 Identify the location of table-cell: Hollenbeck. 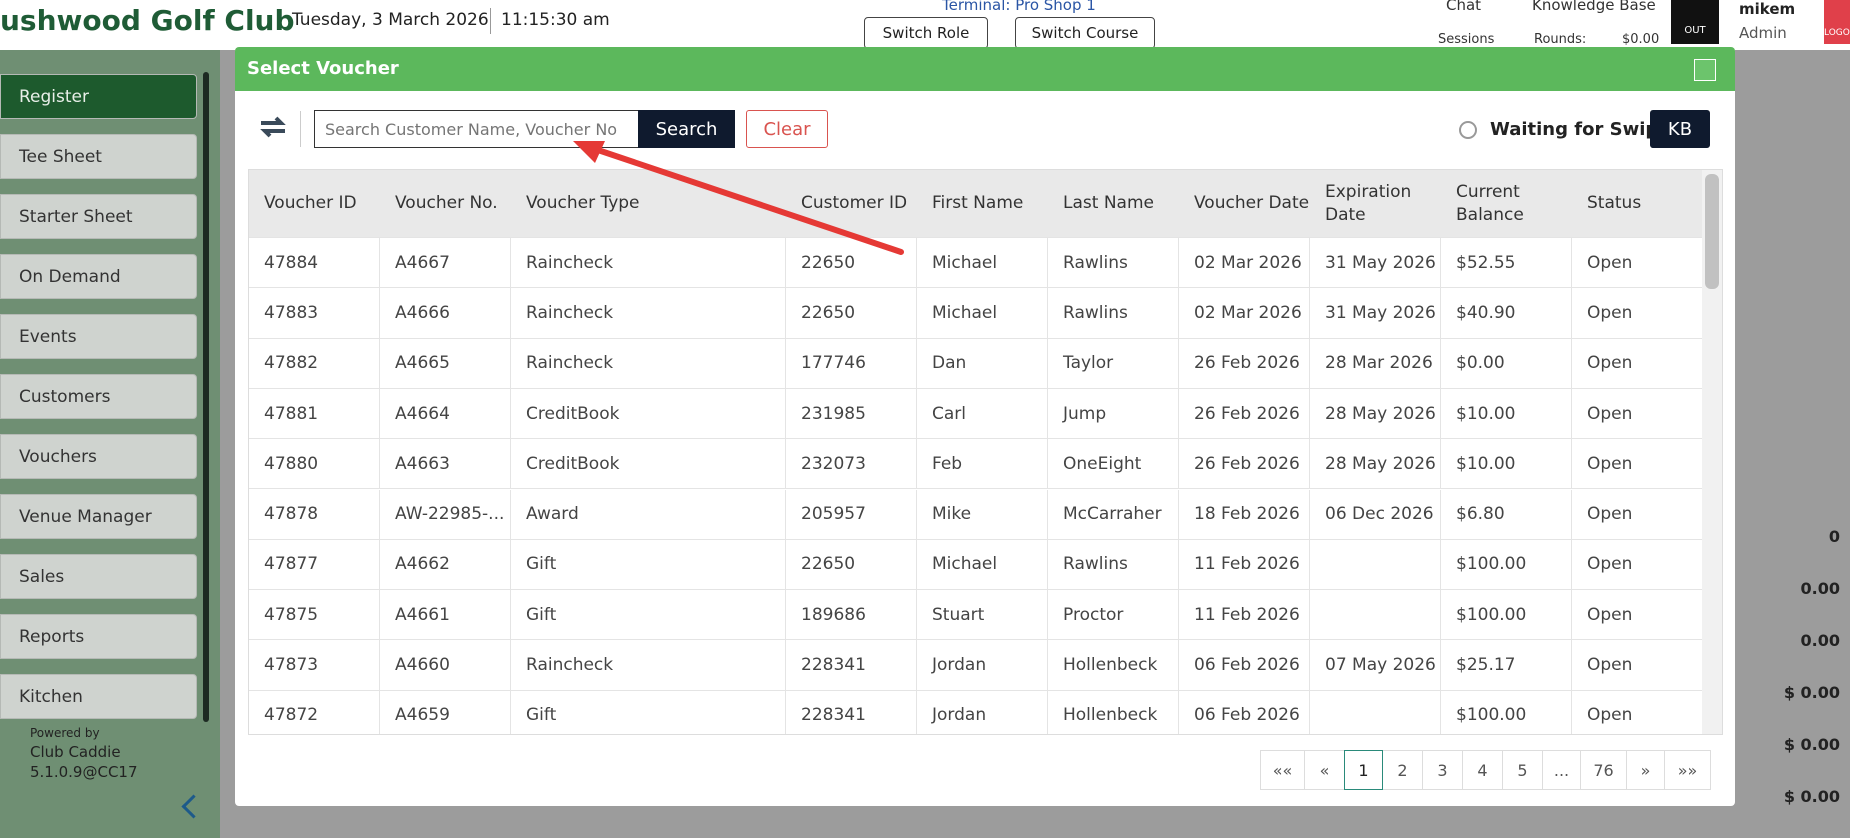
(1113, 712).